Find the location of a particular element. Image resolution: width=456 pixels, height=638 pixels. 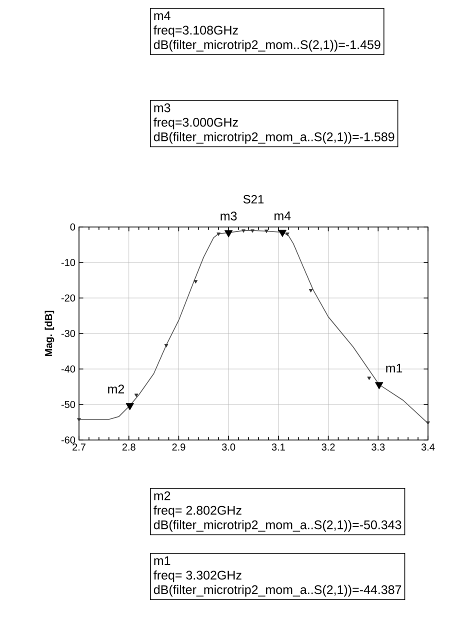

y-tick-label: -30 is located at coordinates (68, 334).